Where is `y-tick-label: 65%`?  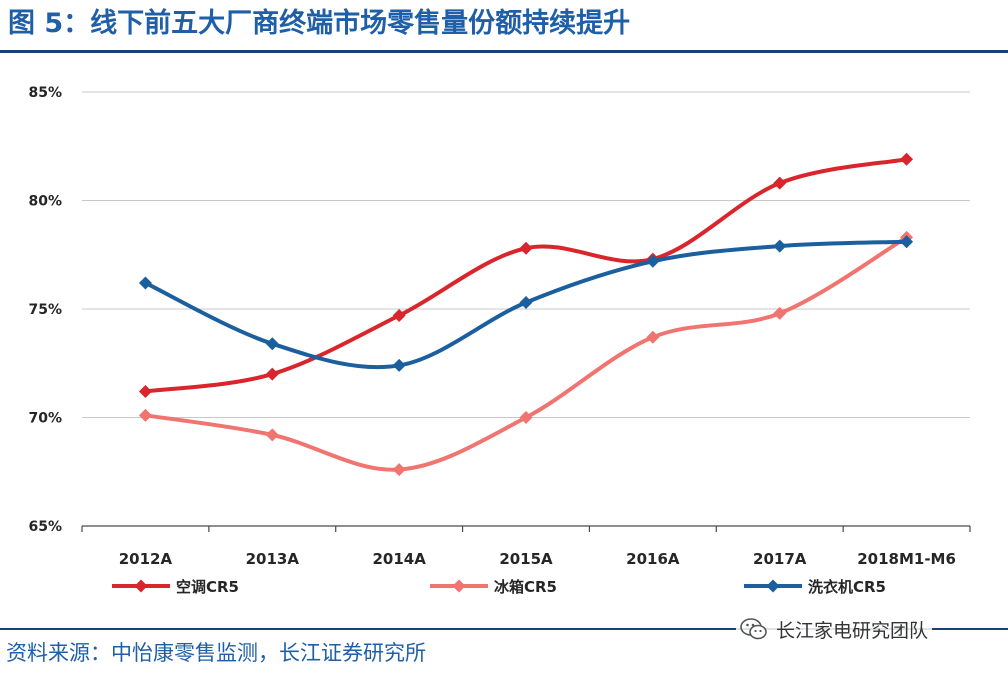
y-tick-label: 65% is located at coordinates (45, 527).